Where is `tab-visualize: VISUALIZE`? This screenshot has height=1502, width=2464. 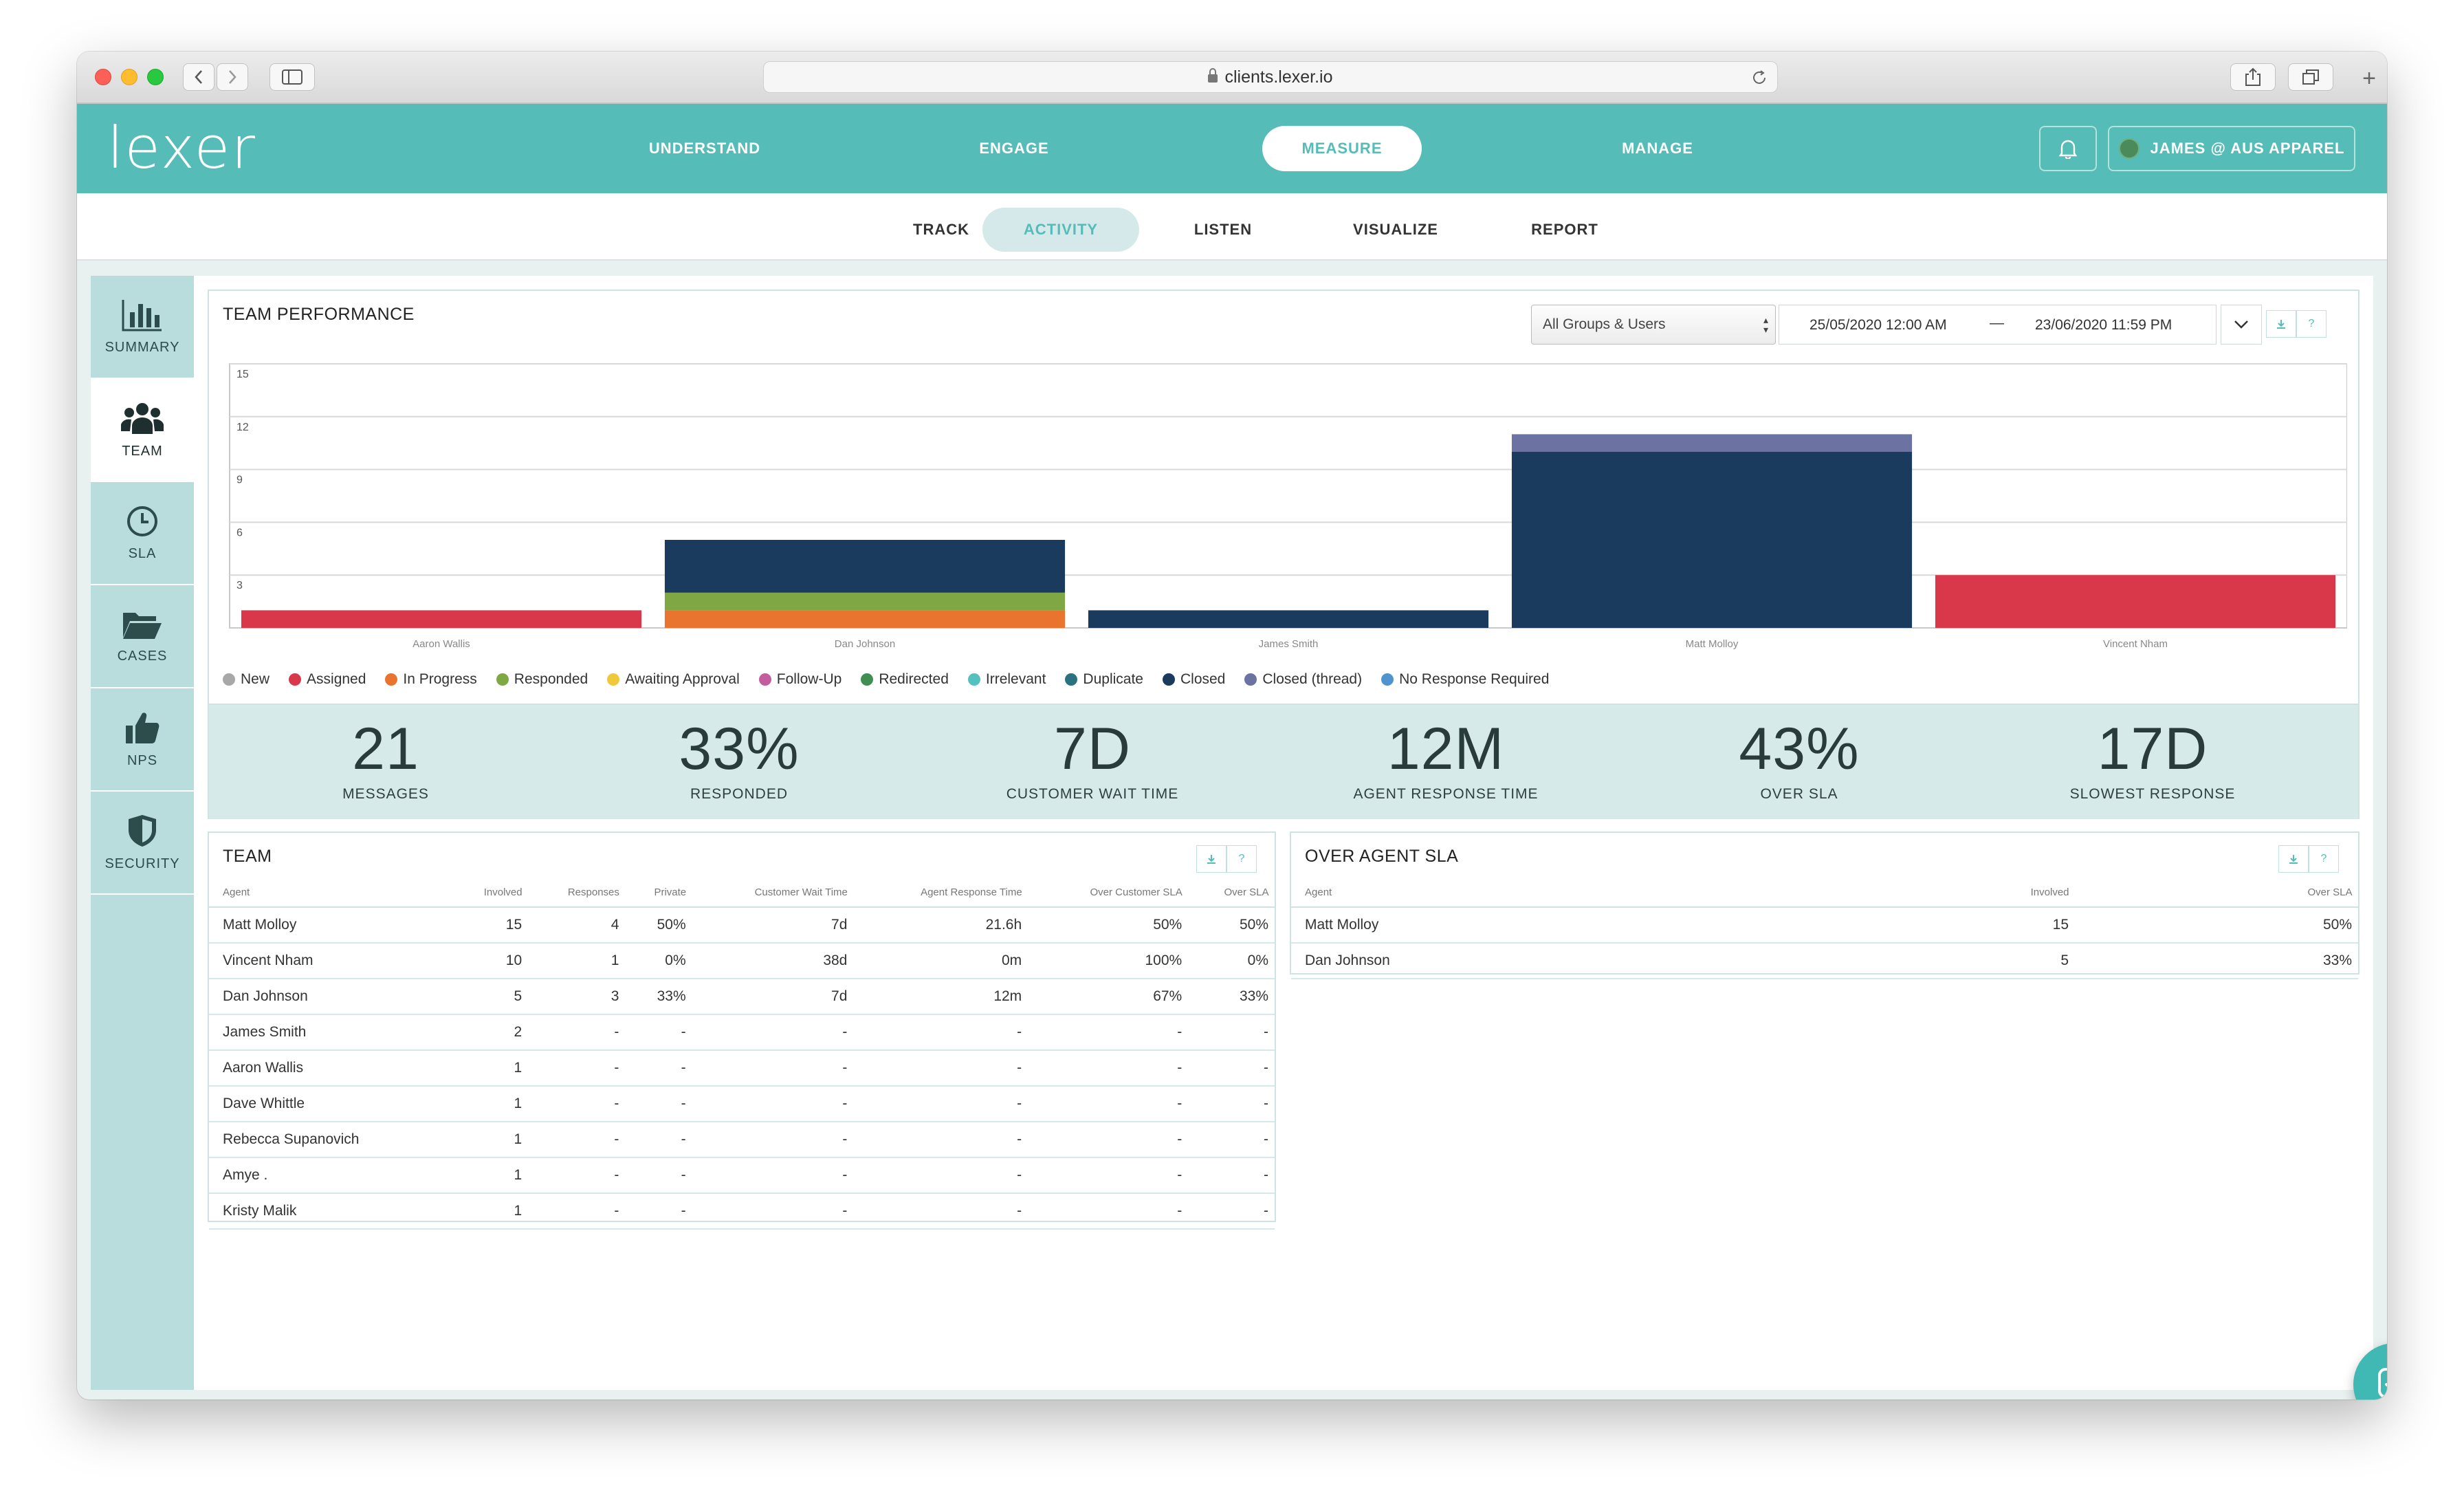
tab-visualize: VISUALIZE is located at coordinates (1395, 229).